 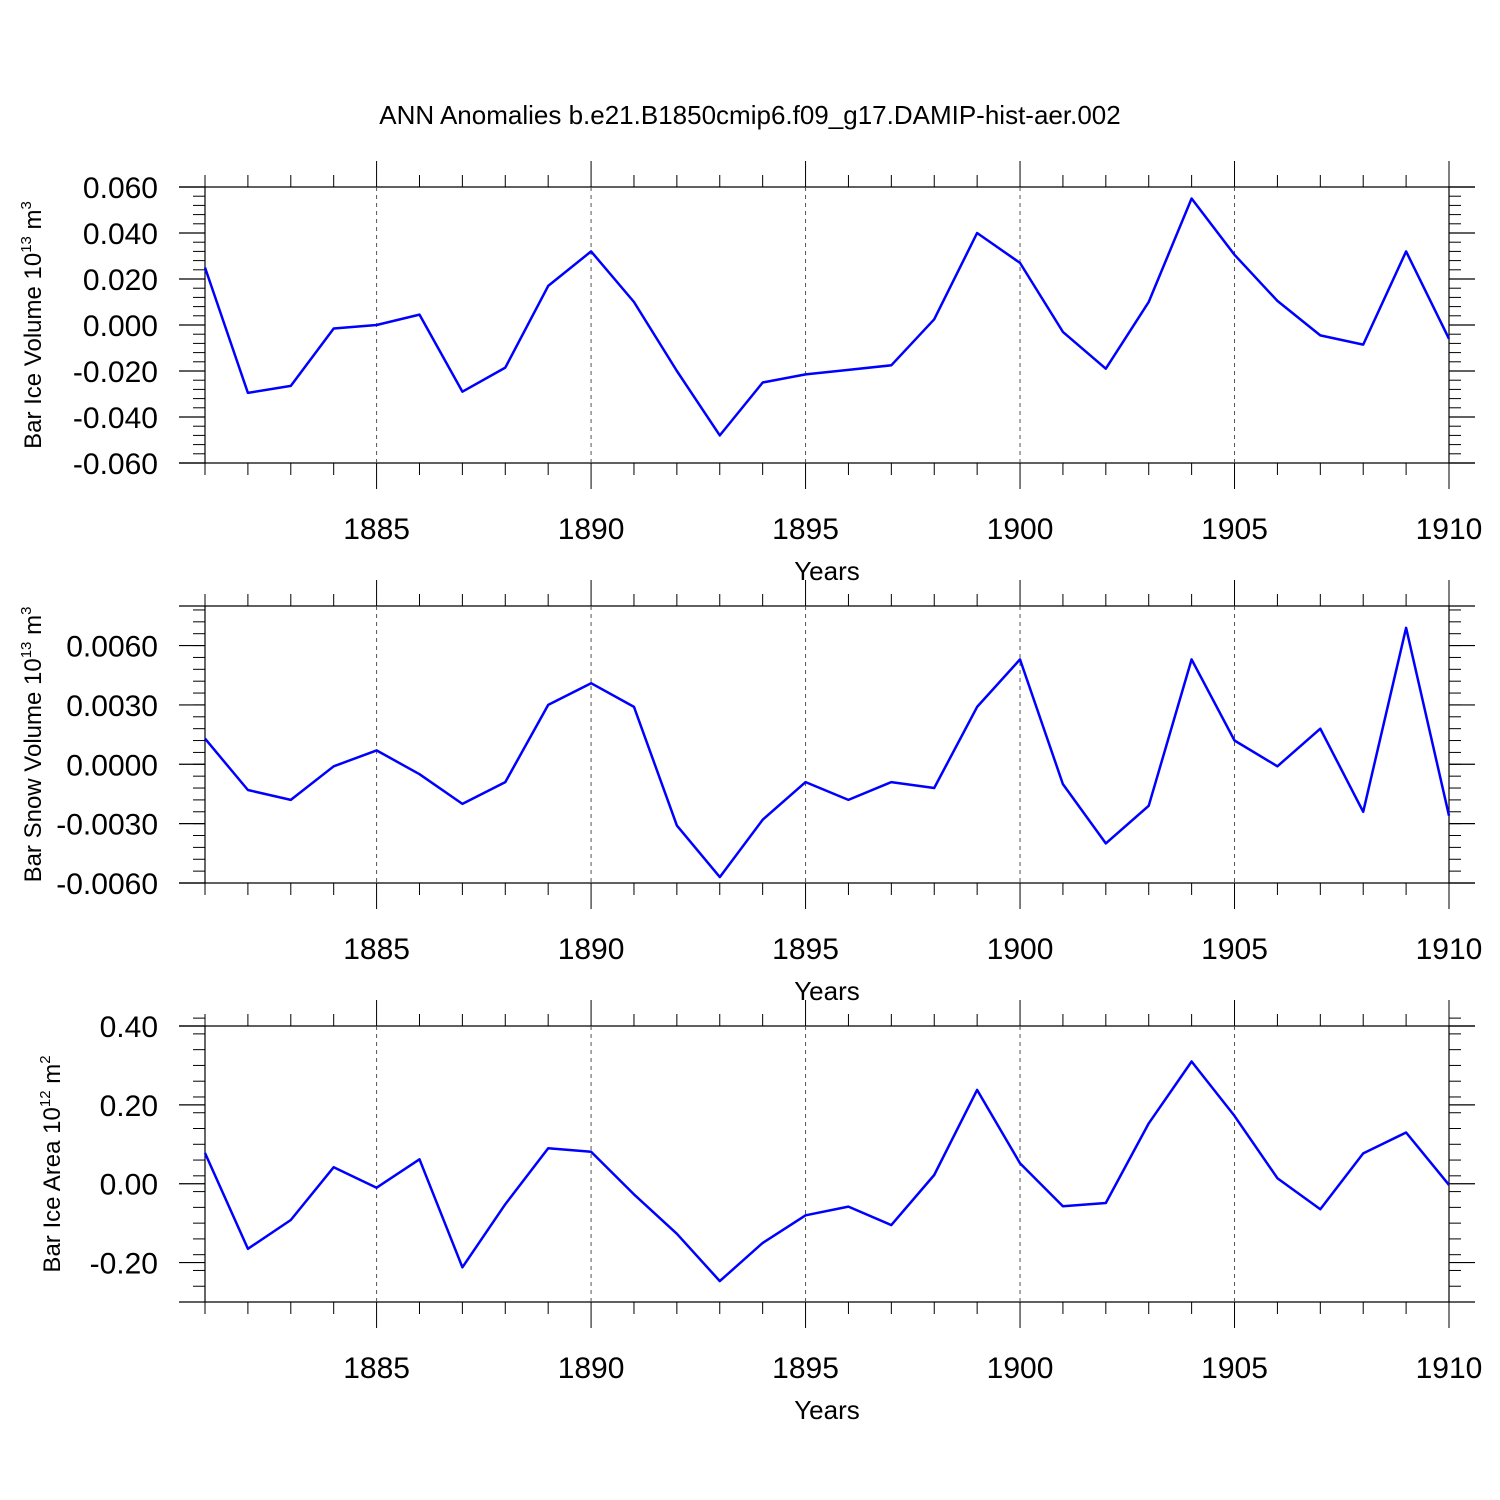 I want to click on y-tick-label: 0.0030, so click(x=112, y=706).